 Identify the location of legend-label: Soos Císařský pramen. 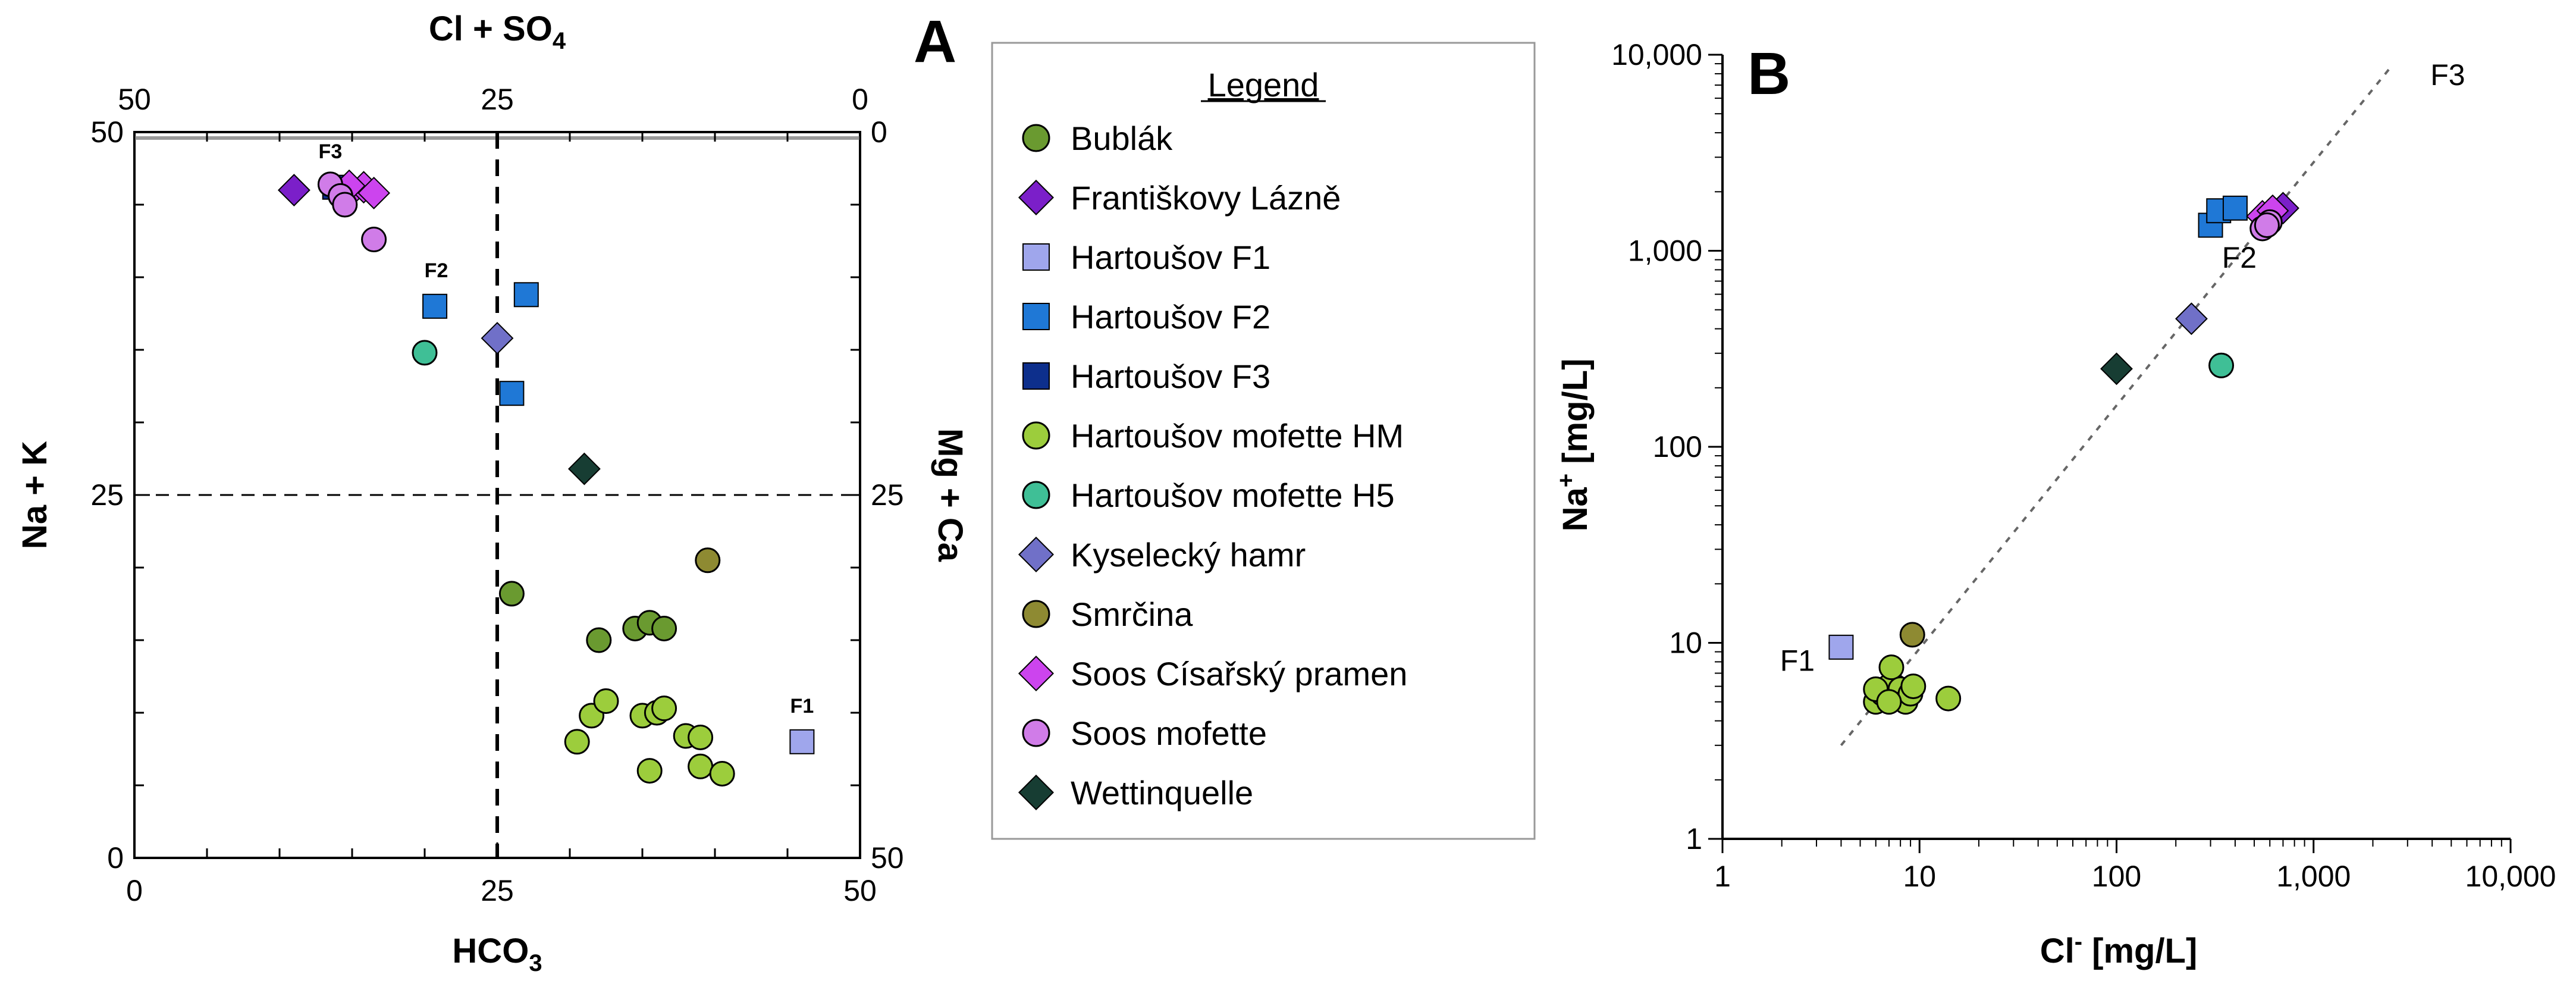
(1239, 674).